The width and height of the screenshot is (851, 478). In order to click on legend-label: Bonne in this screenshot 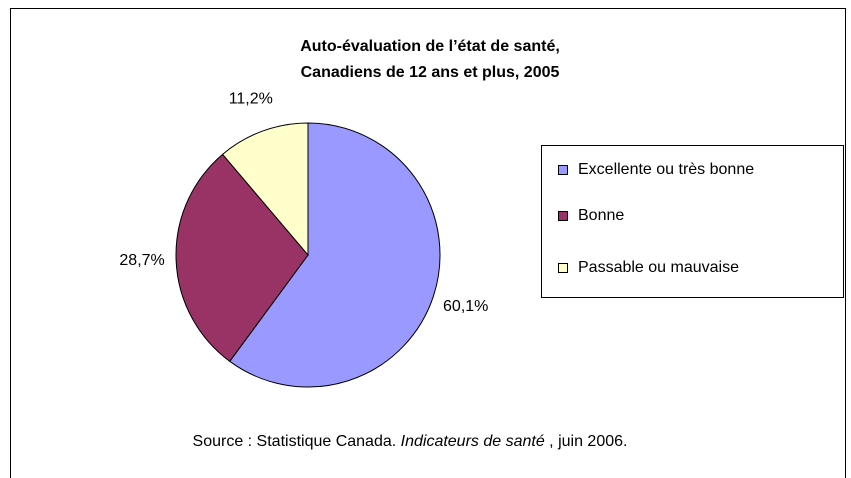, I will do `click(601, 215)`.